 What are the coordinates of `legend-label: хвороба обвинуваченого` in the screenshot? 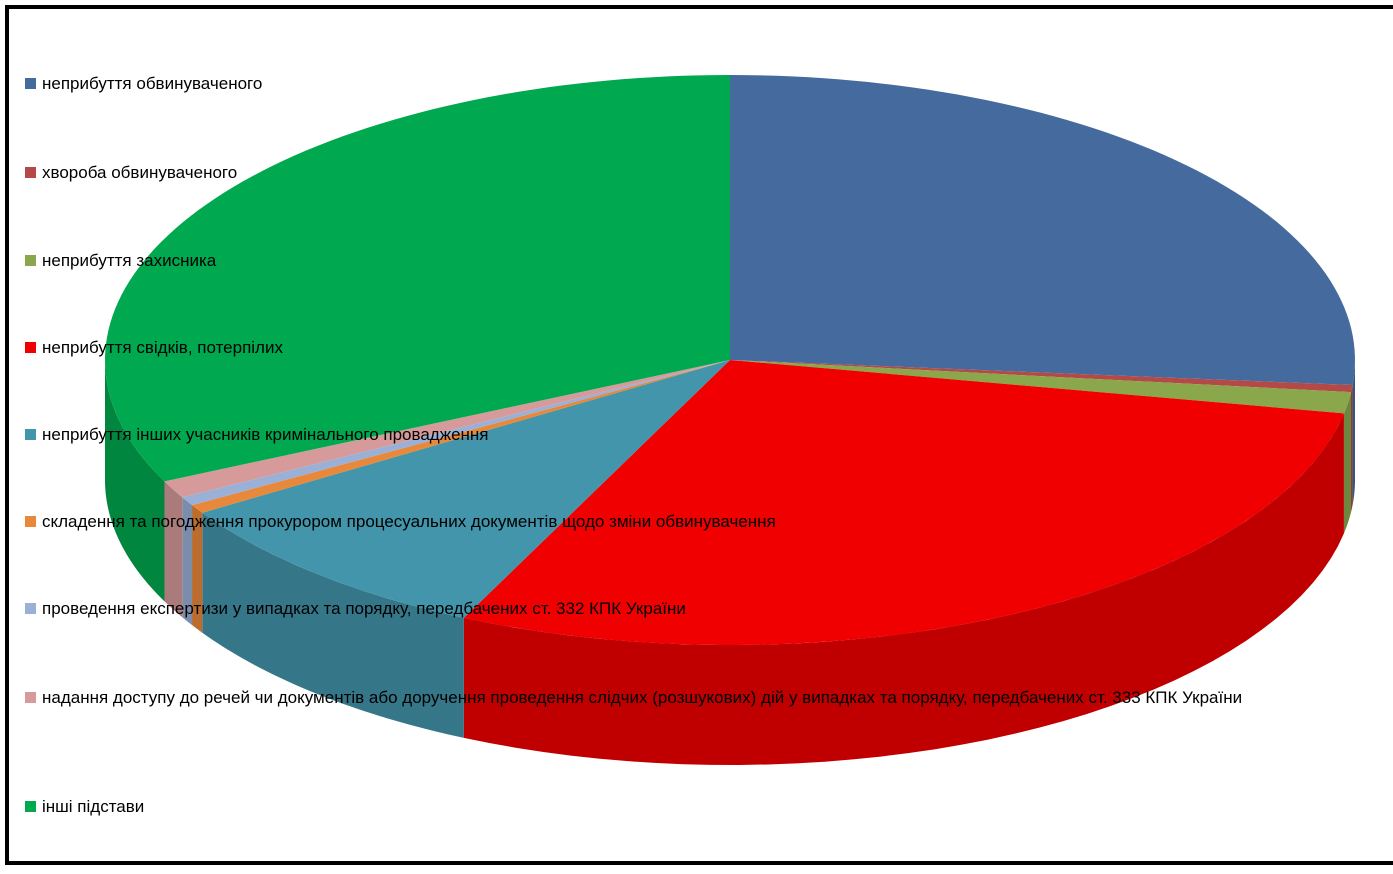 It's located at (140, 172).